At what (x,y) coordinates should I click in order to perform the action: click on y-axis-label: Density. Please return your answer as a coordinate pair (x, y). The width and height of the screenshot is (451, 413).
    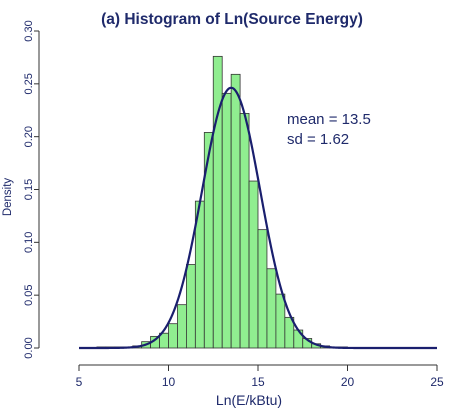
    Looking at the image, I should click on (8, 197).